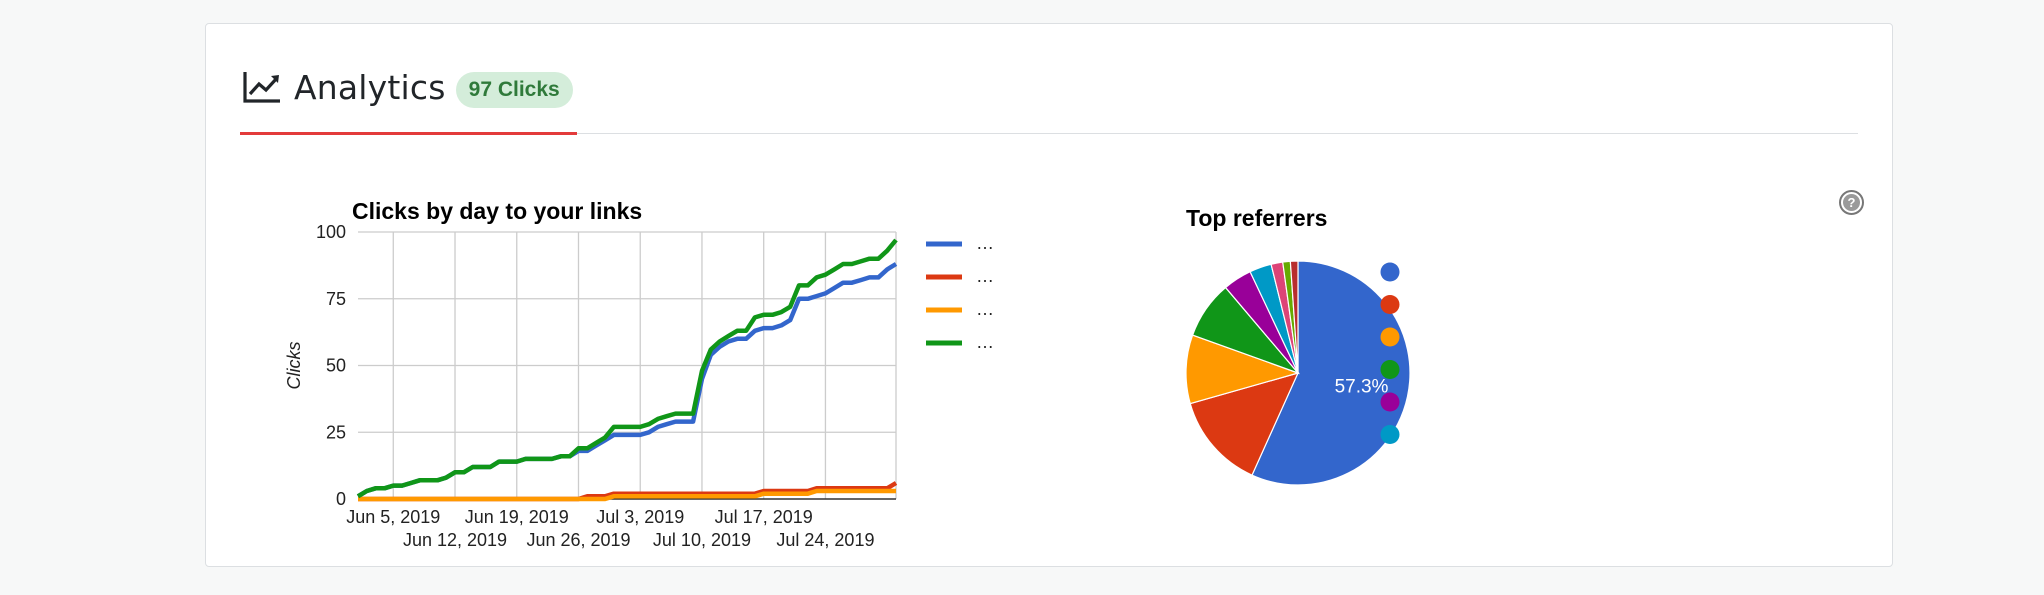 The height and width of the screenshot is (595, 2044). Describe the element at coordinates (517, 517) in the screenshot. I see `x-tick-label: Jun 19, 2019` at that location.